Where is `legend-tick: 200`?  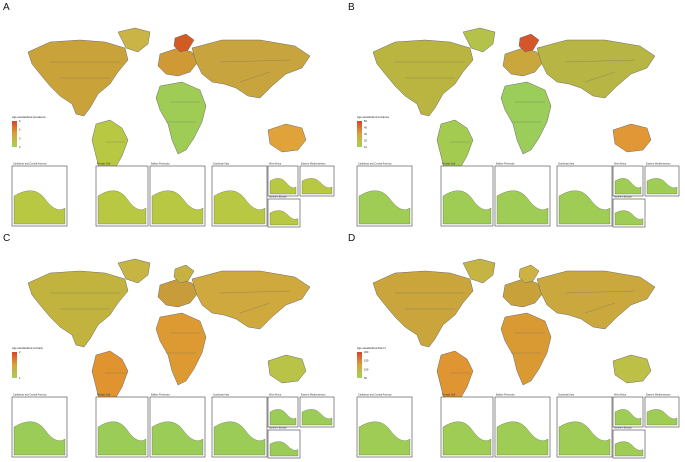
legend-tick: 200 is located at coordinates (366, 352).